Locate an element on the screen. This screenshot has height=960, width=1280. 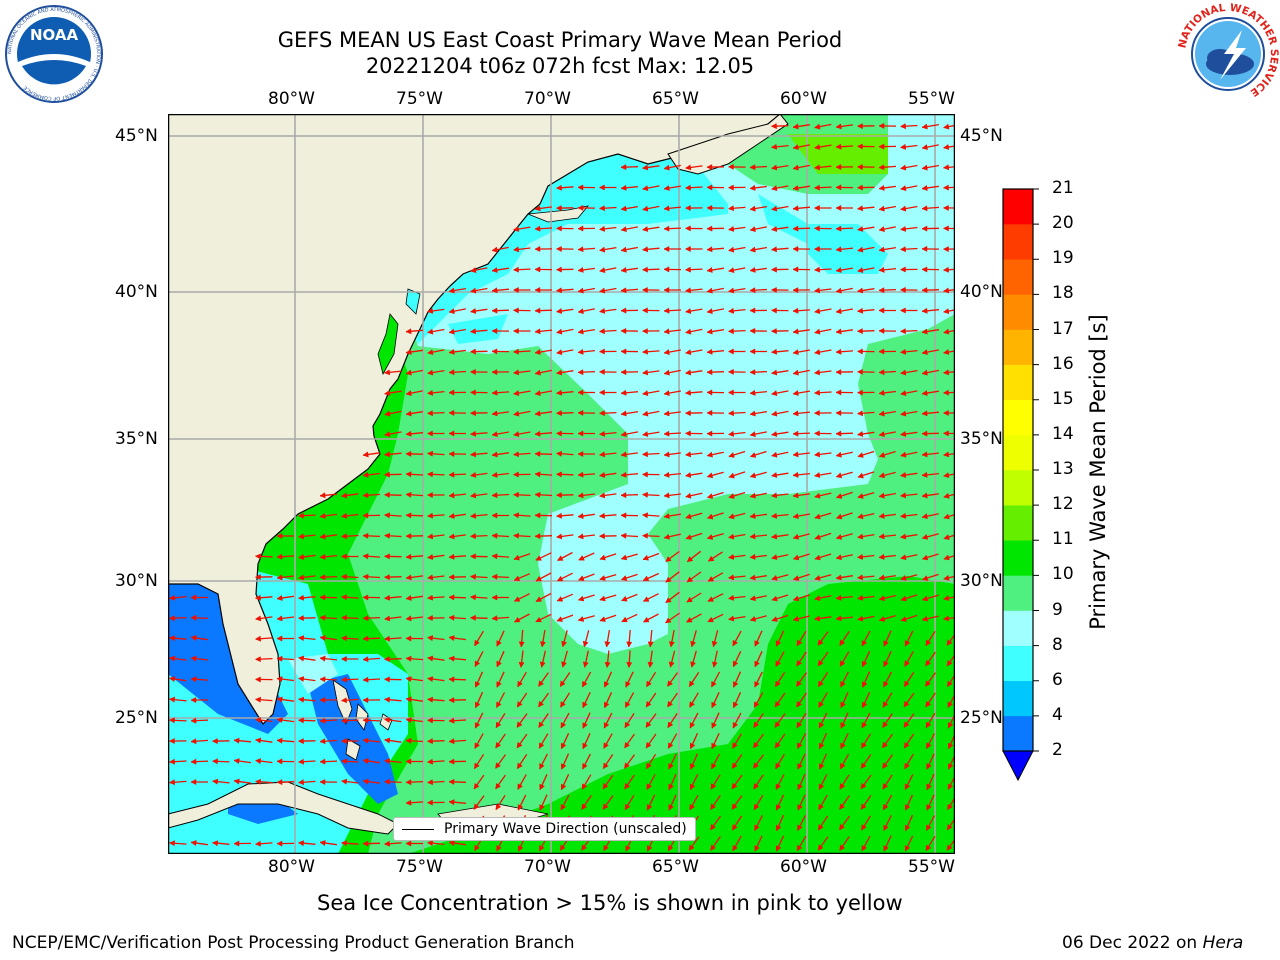
lat-tick-right-1: 40°N is located at coordinates (981, 292).